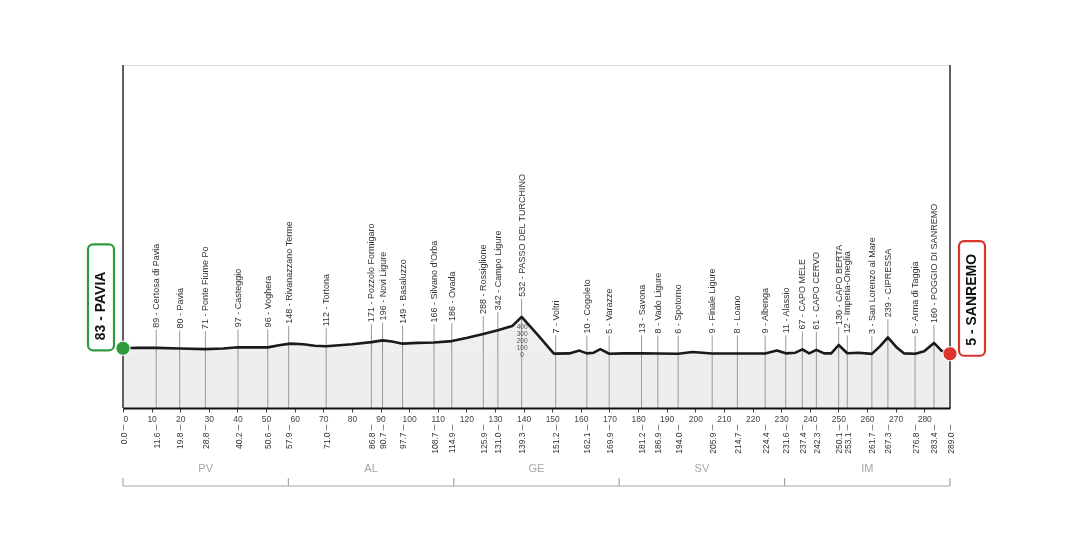 The width and height of the screenshot is (1080, 552). What do you see at coordinates (289, 441) in the screenshot?
I see `x2-tick-label: 57.9` at bounding box center [289, 441].